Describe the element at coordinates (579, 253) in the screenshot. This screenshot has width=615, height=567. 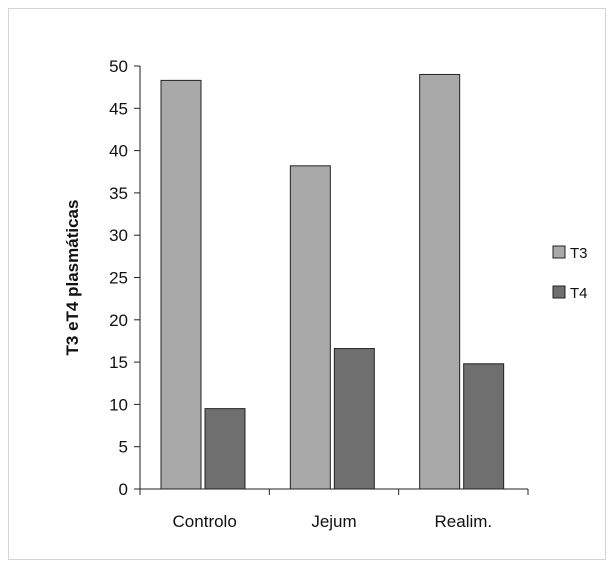
I see `legend-label-t3: T3` at that location.